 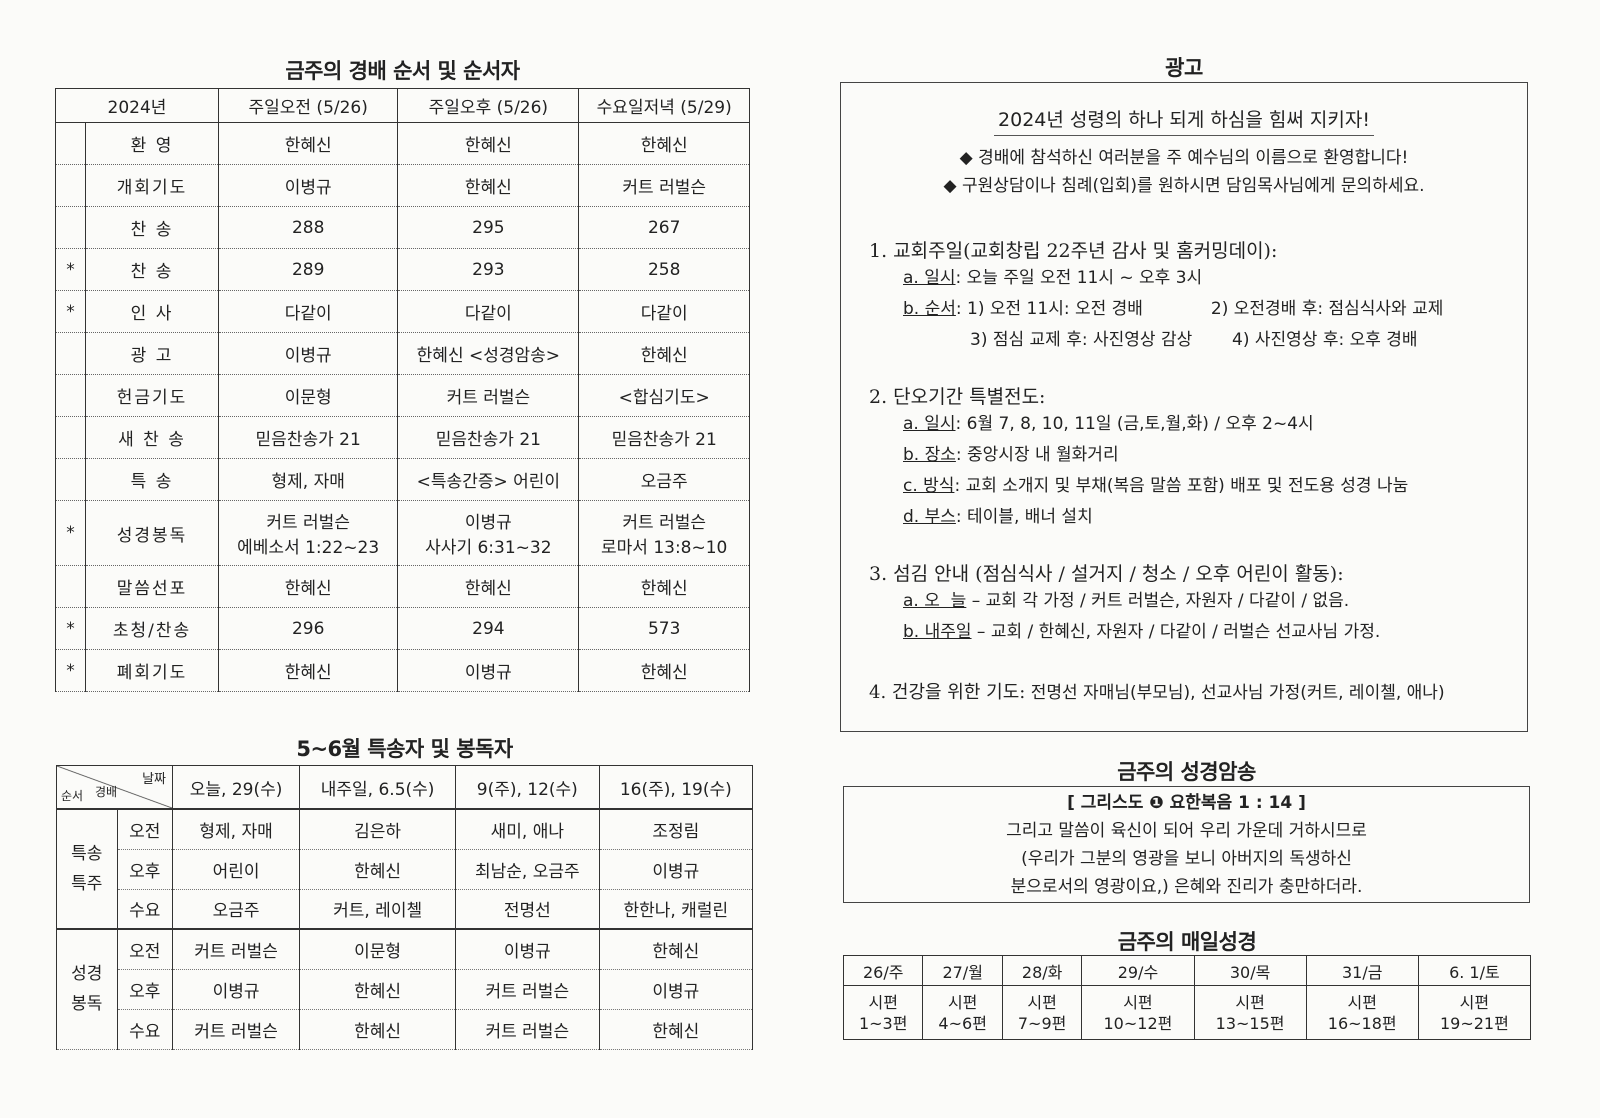 What do you see at coordinates (308, 533) in the screenshot?
I see `cell: 커트 러벌슨 에베소서 1:22~23` at bounding box center [308, 533].